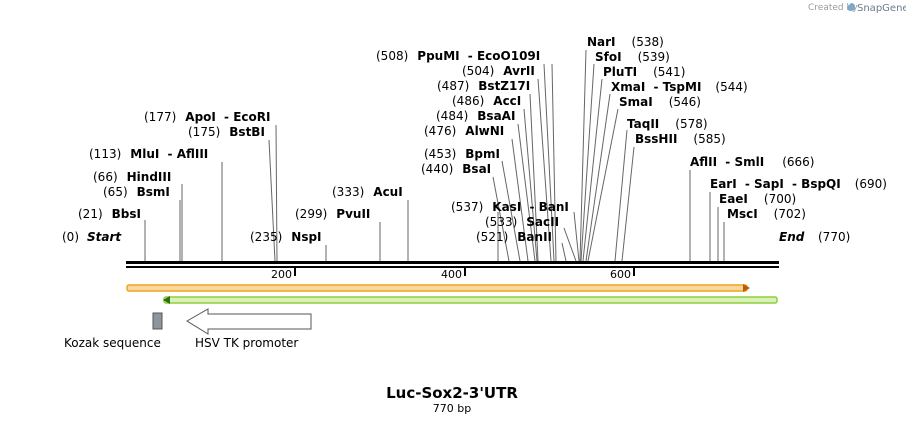 Image resolution: width=906 pixels, height=424 pixels. I want to click on site-label-ppumi: (508) PpuMI - EcoO109I, so click(458, 56).